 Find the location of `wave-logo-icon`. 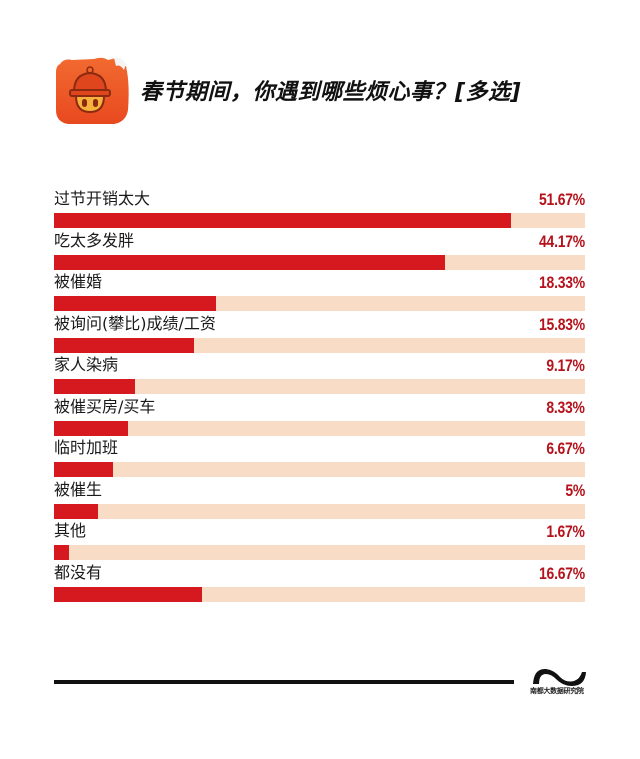

wave-logo-icon is located at coordinates (559, 679).